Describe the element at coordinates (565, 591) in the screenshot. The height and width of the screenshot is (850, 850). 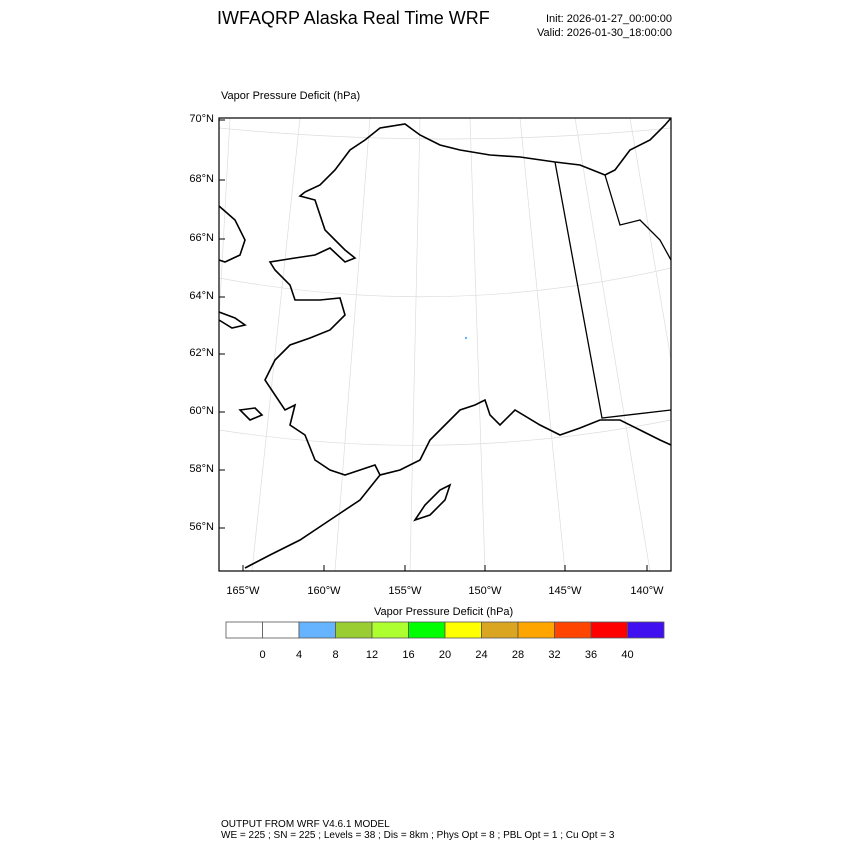
I see `x-tick-label: 145°W` at that location.